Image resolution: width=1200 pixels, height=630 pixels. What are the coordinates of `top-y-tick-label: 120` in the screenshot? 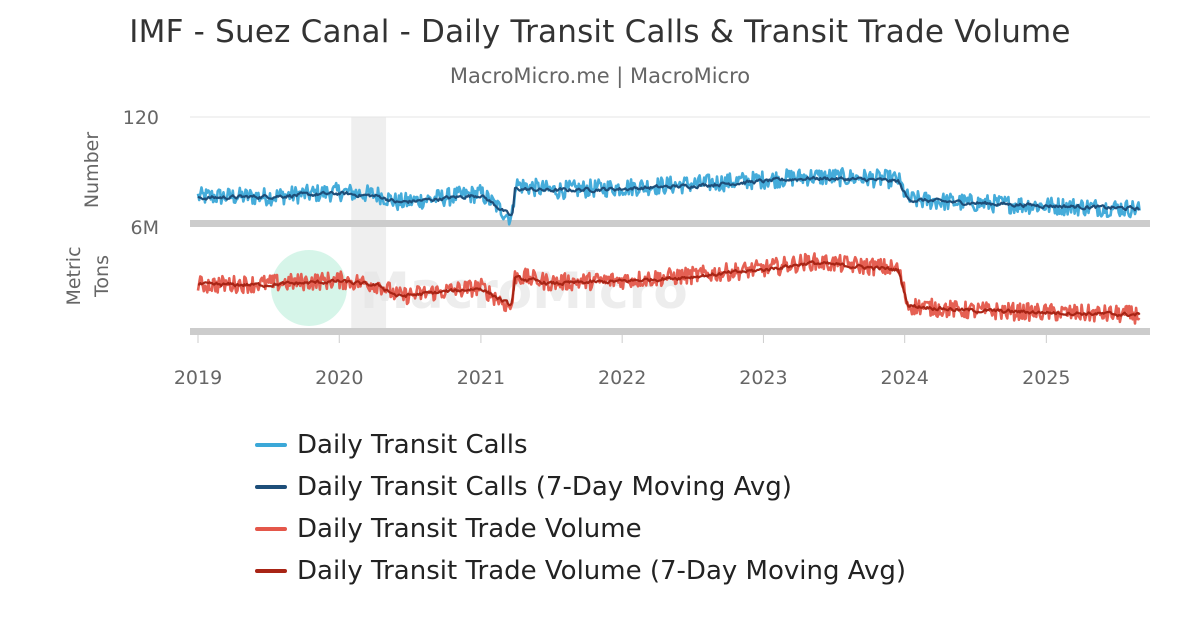 It's located at (141, 118).